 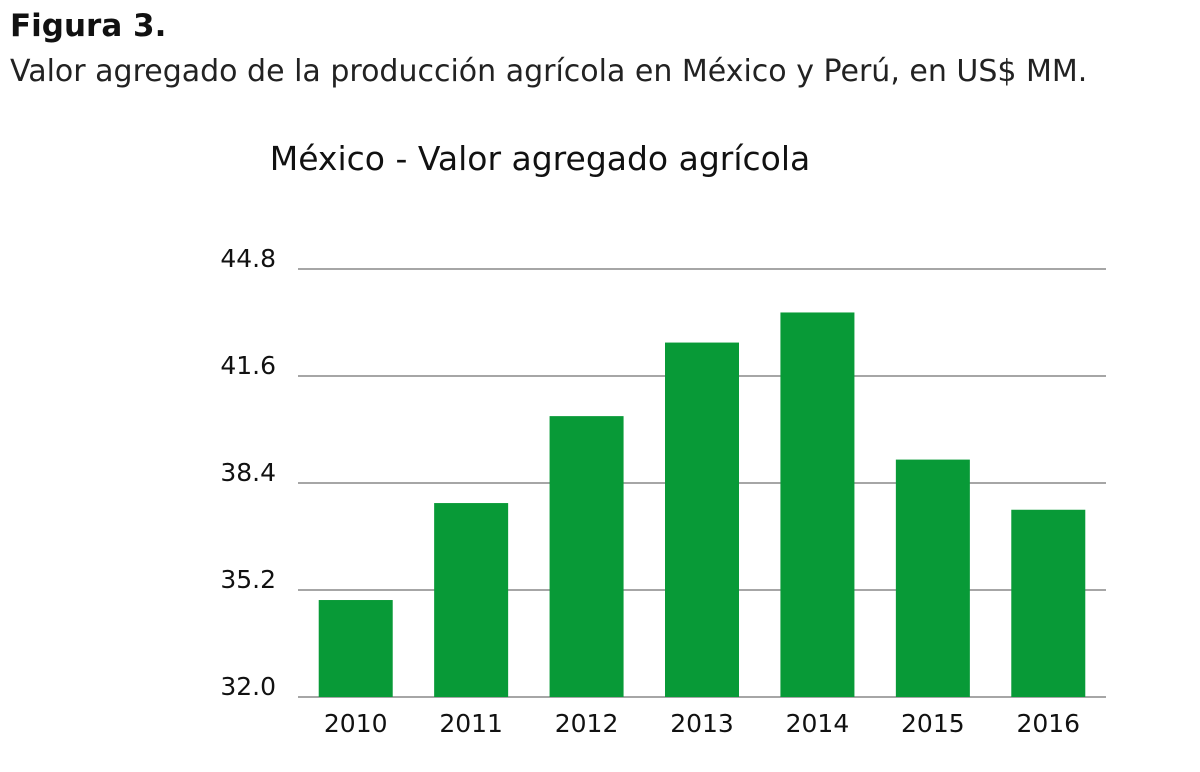 I want to click on x-tick-label: 2015, so click(x=933, y=723).